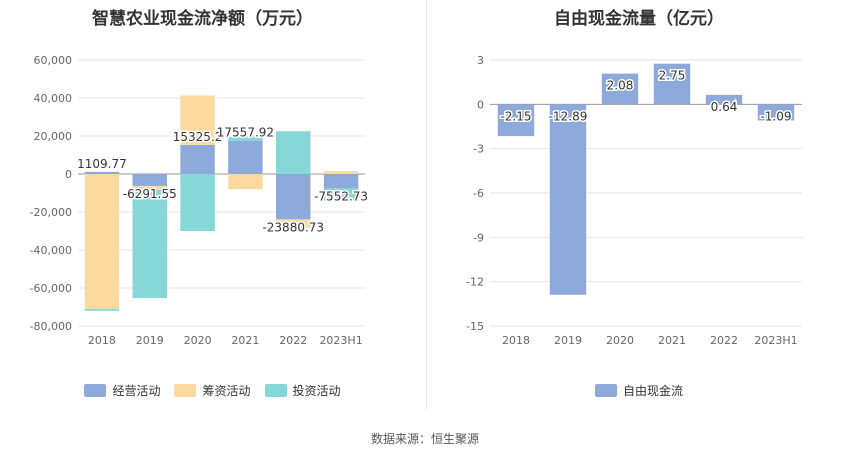 Image resolution: width=850 pixels, height=459 pixels. Describe the element at coordinates (478, 149) in the screenshot. I see `y-tick-label: -3` at that location.